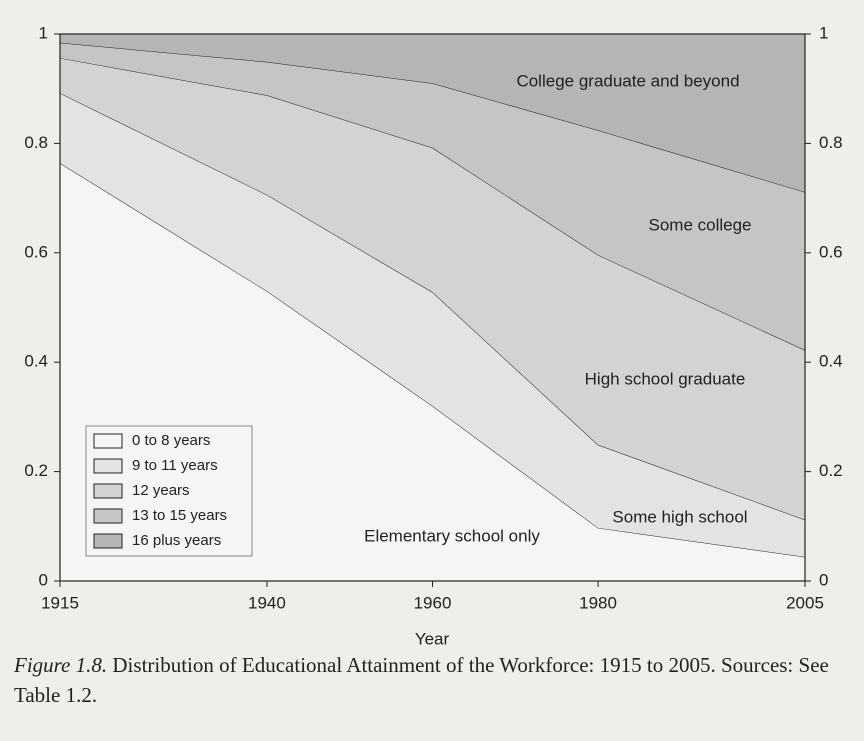 The width and height of the screenshot is (864, 741). Describe the element at coordinates (43, 32) in the screenshot. I see `y-tick-label: 1` at that location.